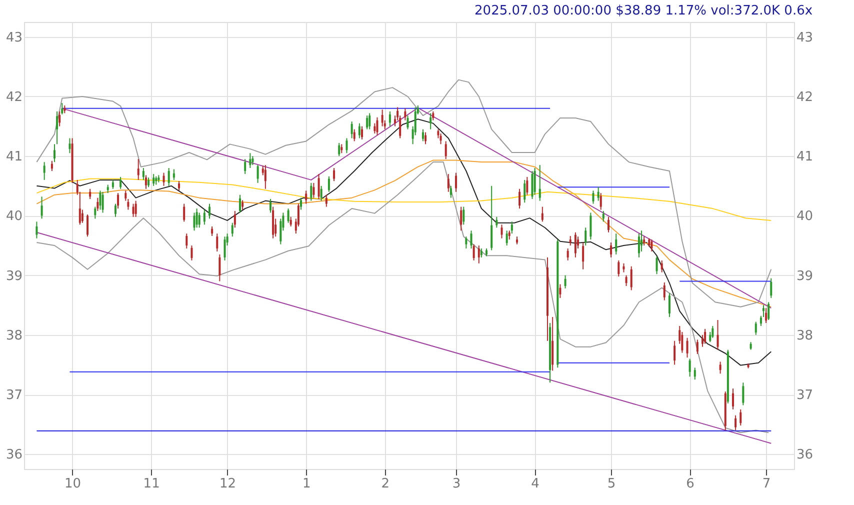 The image size is (854, 505). Describe the element at coordinates (14, 455) in the screenshot. I see `y-tick-label: 36` at that location.